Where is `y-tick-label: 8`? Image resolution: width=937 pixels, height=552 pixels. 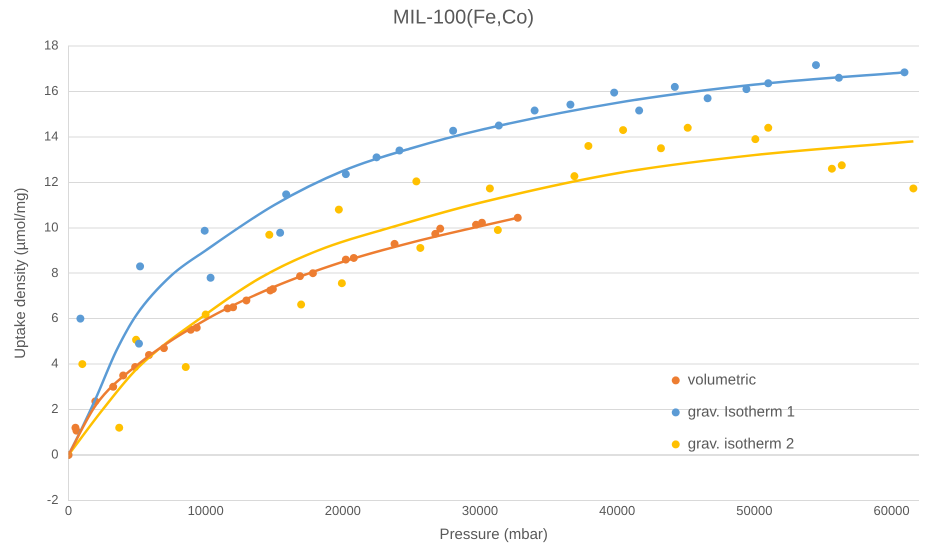 y-tick-label: 8 is located at coordinates (54, 272).